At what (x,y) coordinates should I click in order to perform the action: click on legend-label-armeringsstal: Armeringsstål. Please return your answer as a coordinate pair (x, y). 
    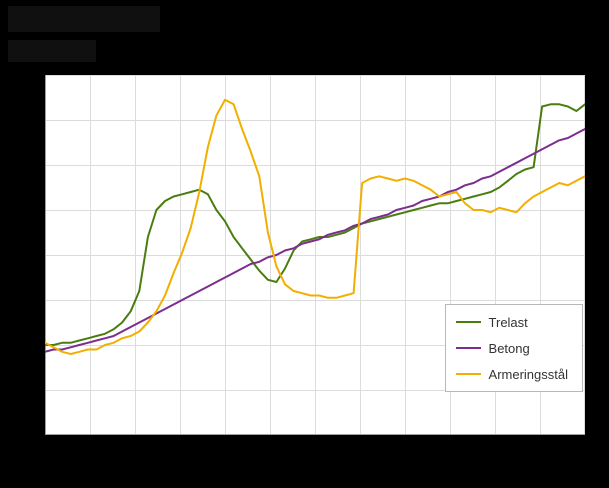
    Looking at the image, I should click on (528, 374).